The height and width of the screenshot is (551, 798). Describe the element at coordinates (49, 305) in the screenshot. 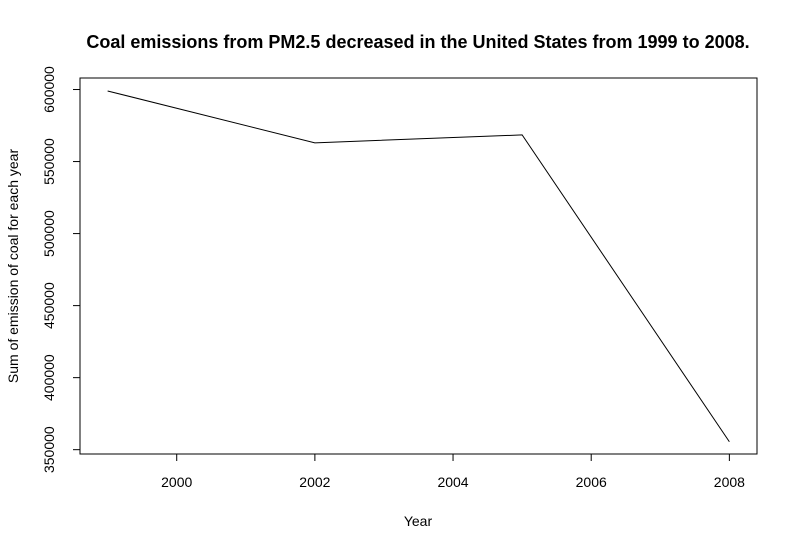

I see `y-tick-label: 450000` at that location.